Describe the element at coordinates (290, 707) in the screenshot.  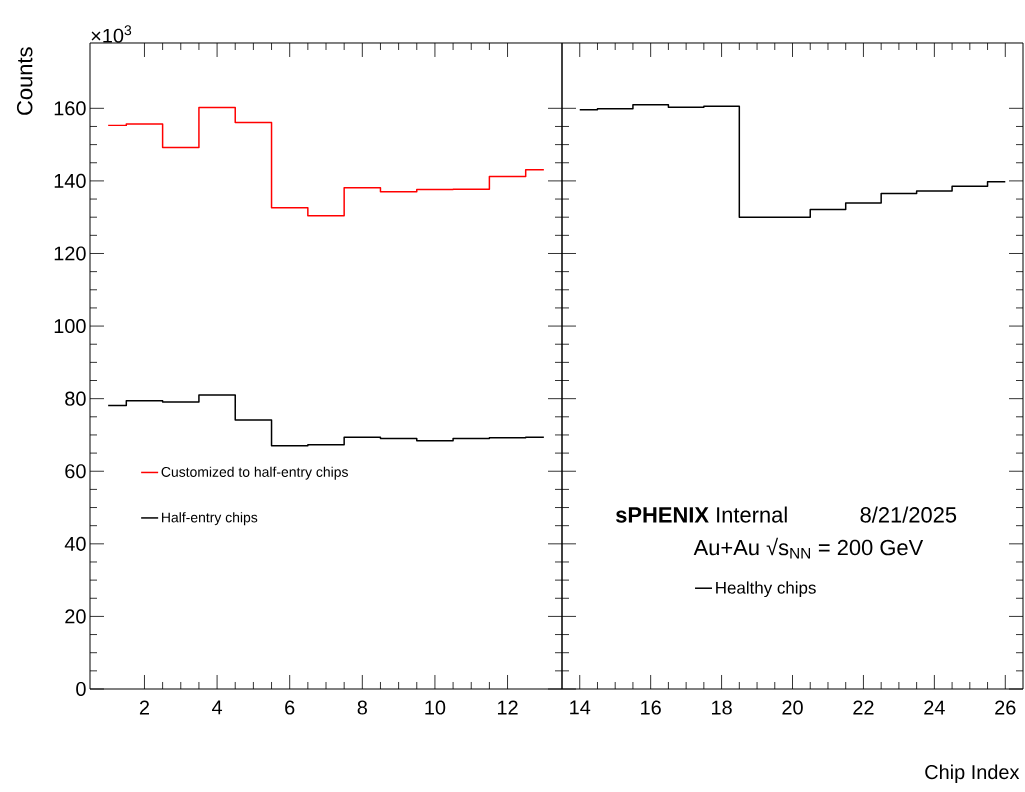
I see `x-tick-label: 6` at that location.